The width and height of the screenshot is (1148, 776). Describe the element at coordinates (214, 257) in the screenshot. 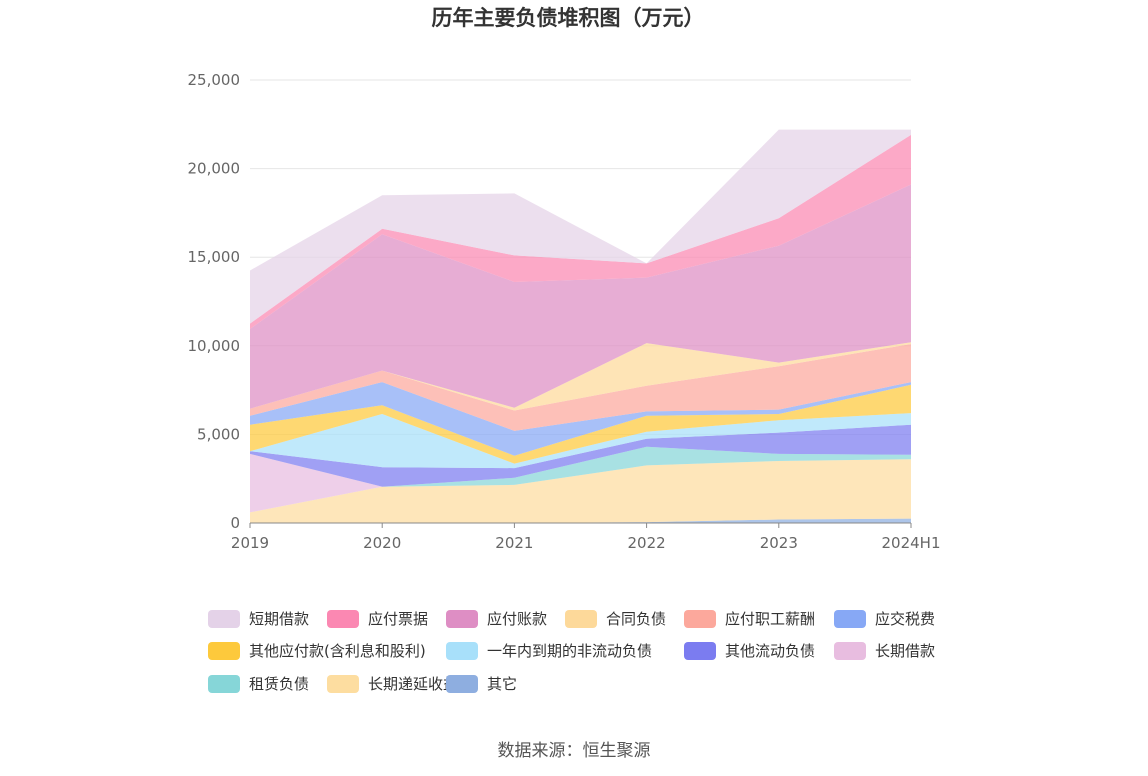

I see `y-tick-label: 15,000` at that location.